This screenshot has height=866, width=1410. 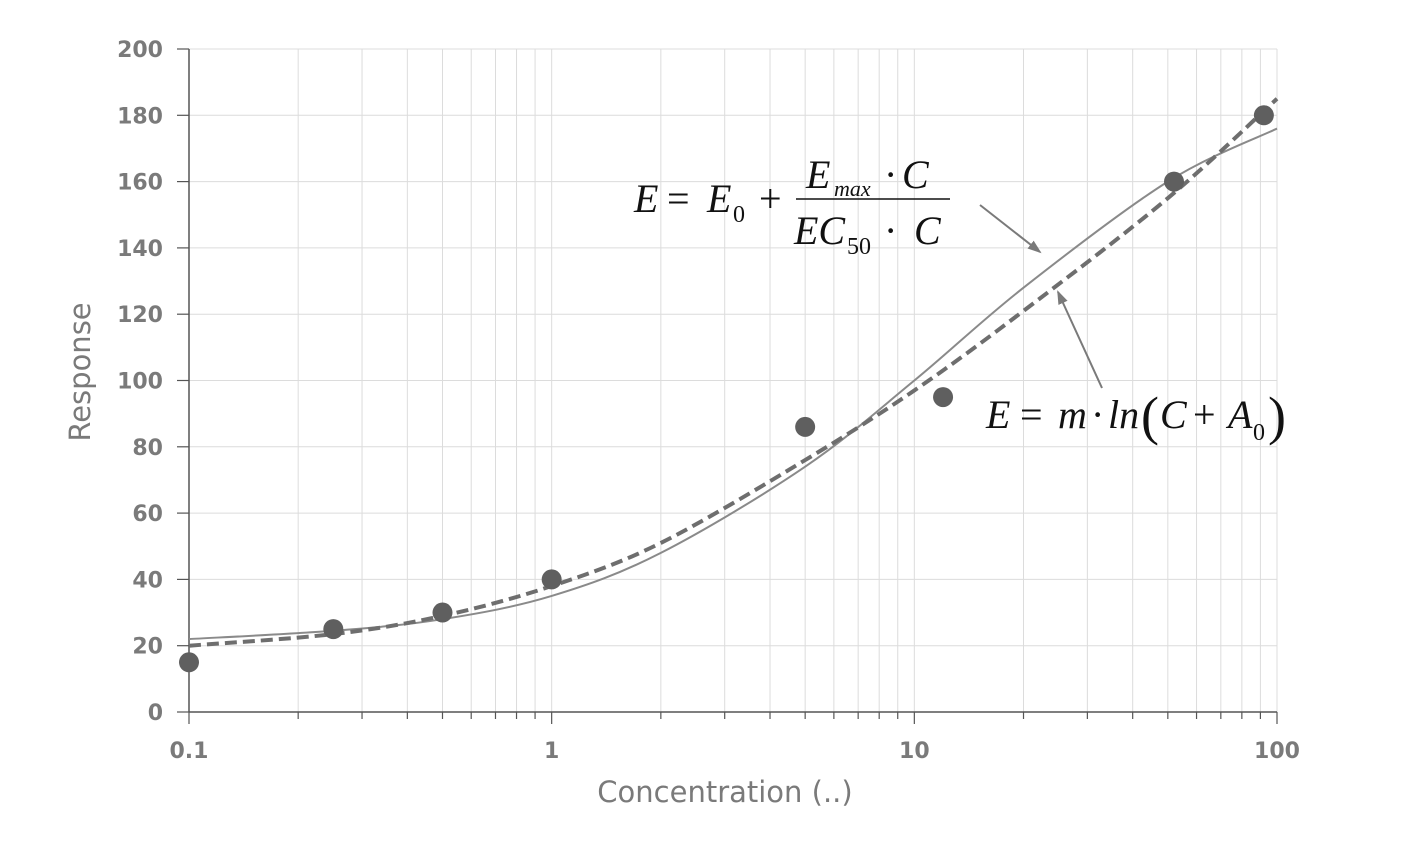 I want to click on eq2-lparen: (, so click(x=1150, y=416).